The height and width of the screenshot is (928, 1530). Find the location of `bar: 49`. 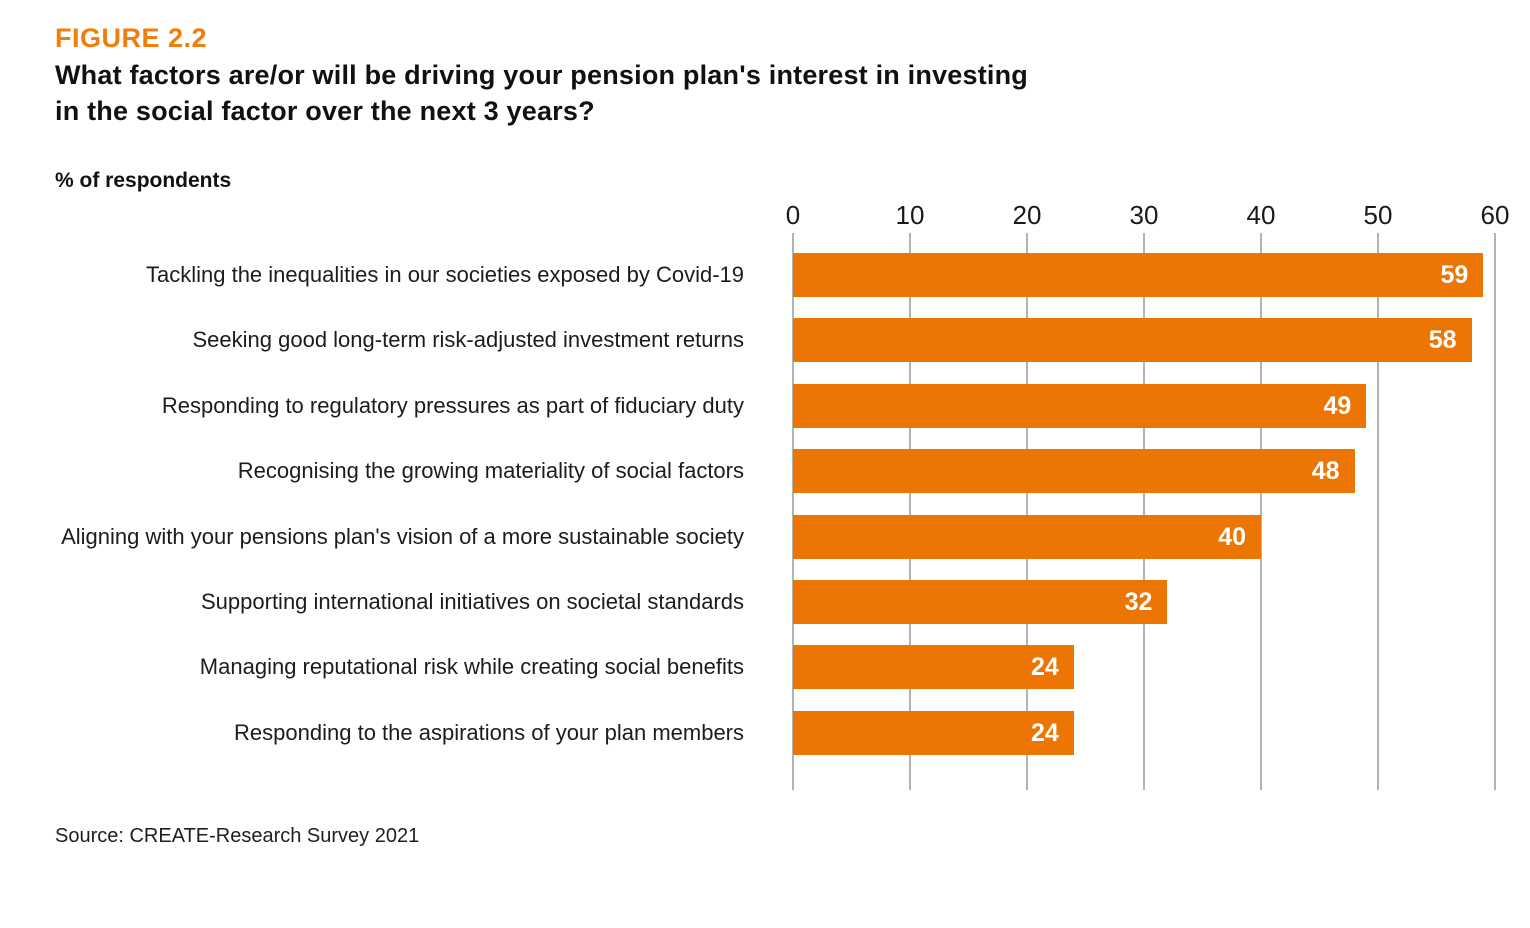

bar: 49 is located at coordinates (1080, 406).